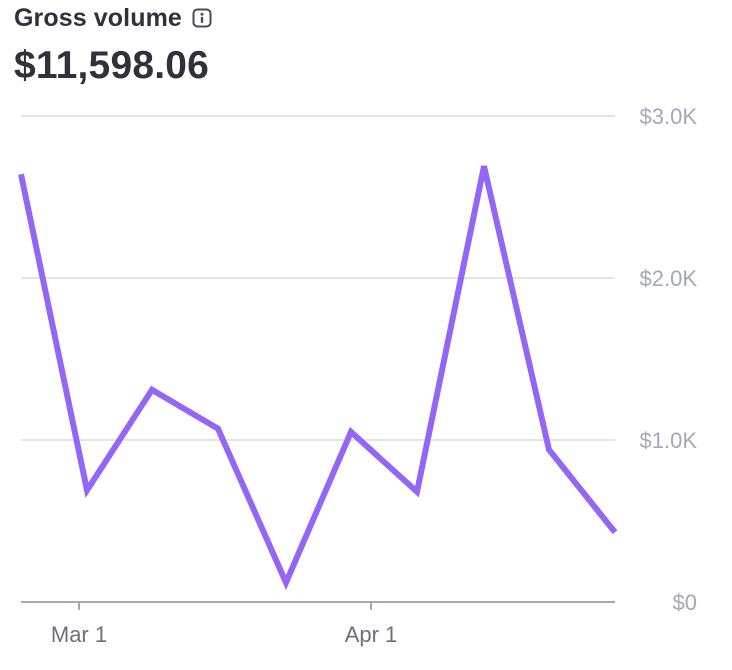 The width and height of the screenshot is (732, 670). I want to click on info-icon, so click(202, 18).